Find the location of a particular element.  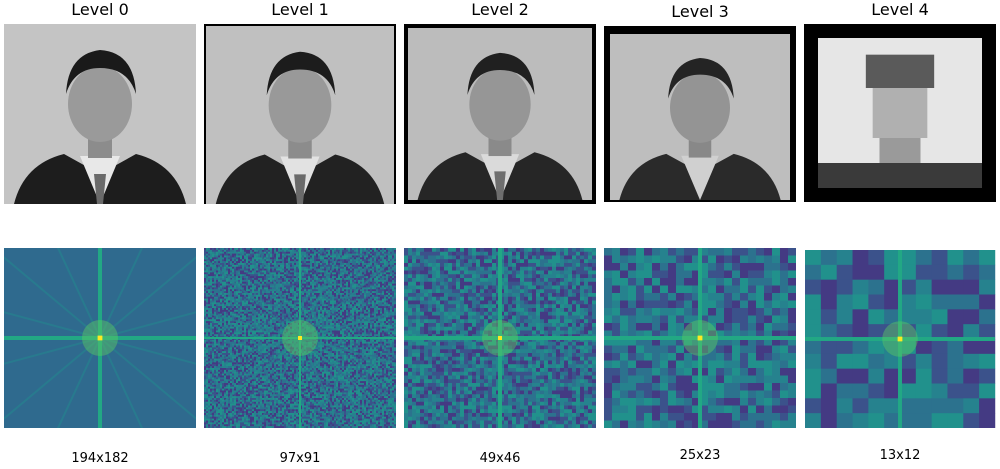

level-1-portrait-image is located at coordinates (300, 114).